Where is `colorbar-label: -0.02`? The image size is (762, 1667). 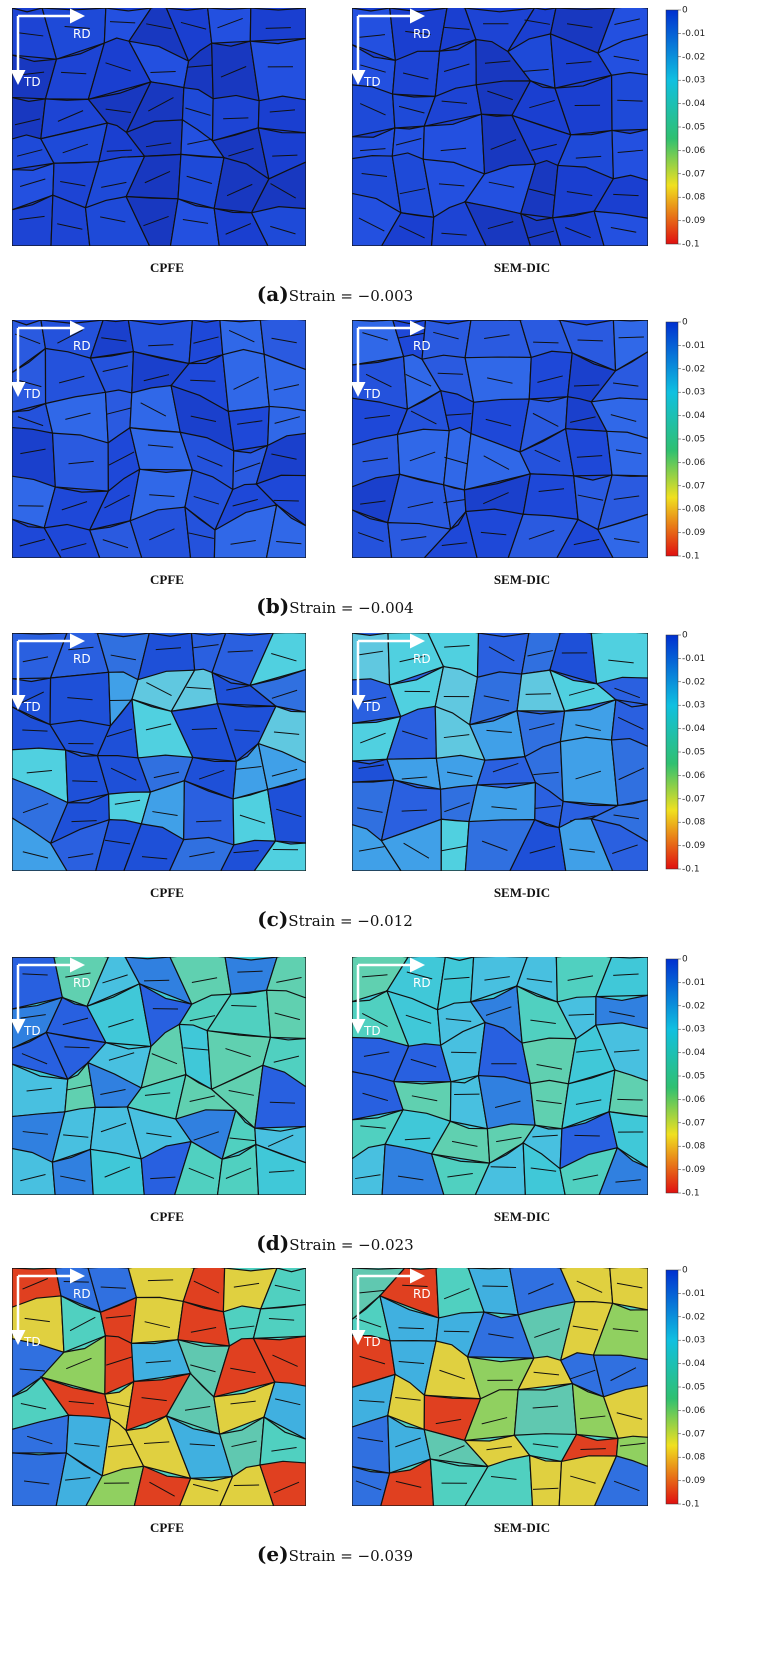 colorbar-label: -0.02 is located at coordinates (693, 1317).